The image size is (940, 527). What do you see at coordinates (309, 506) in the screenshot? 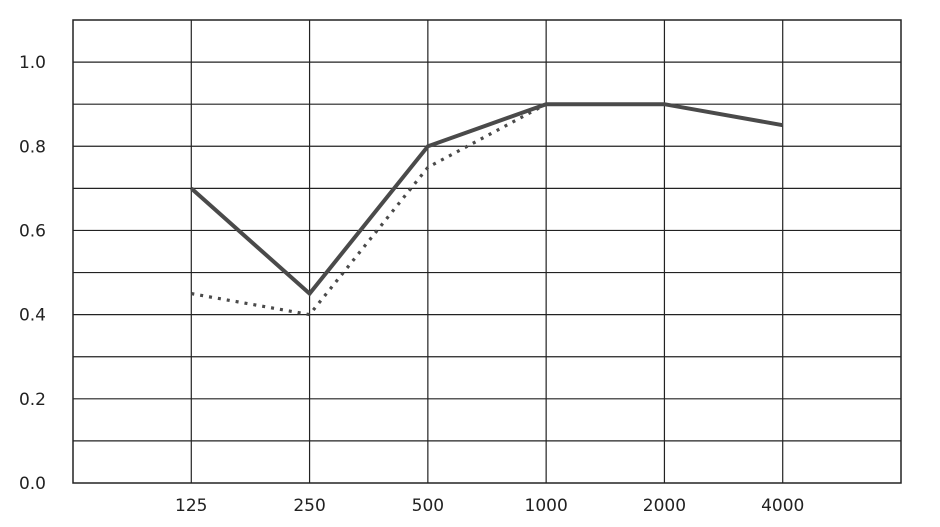
I see `x-tick-label: 250` at bounding box center [309, 506].